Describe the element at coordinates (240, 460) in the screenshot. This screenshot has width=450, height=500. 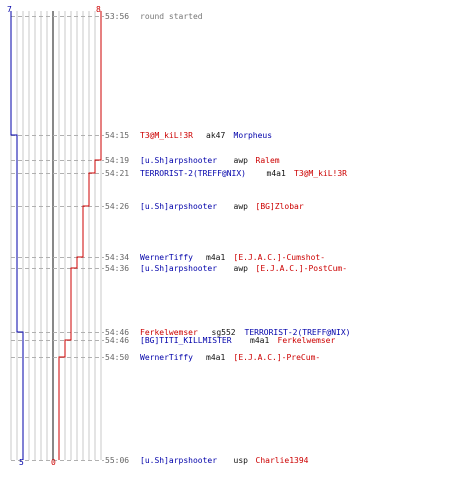
I see `event-weapon: usp` at that location.